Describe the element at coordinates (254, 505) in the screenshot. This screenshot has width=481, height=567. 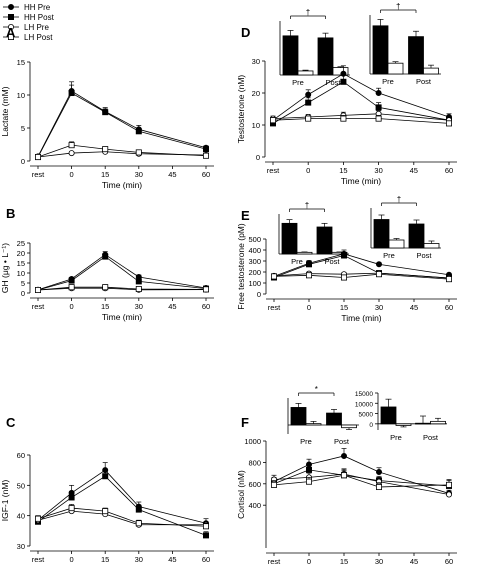
I see `y-tick-label: 400` at that location.